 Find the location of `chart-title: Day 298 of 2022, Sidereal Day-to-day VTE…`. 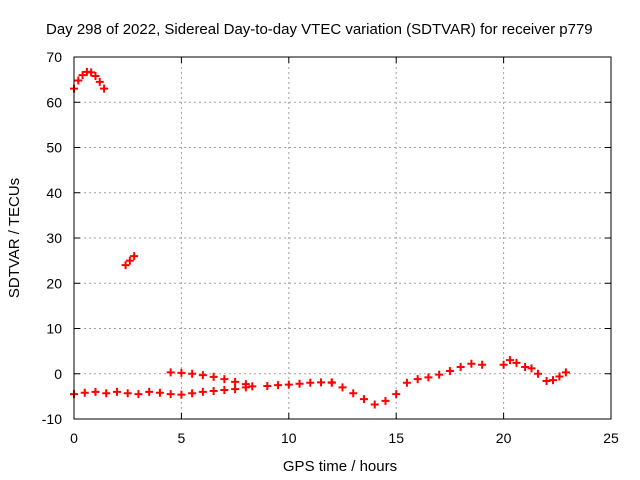

chart-title: Day 298 of 2022, Sidereal Day-to-day VTE… is located at coordinates (319, 29).